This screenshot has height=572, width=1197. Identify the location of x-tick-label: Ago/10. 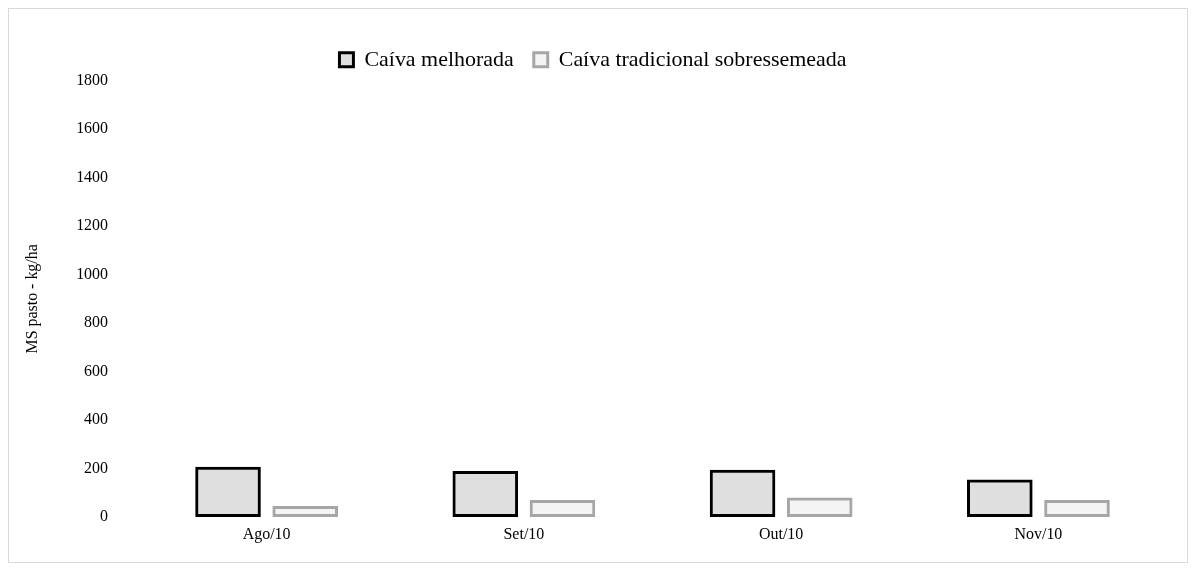
(266, 533).